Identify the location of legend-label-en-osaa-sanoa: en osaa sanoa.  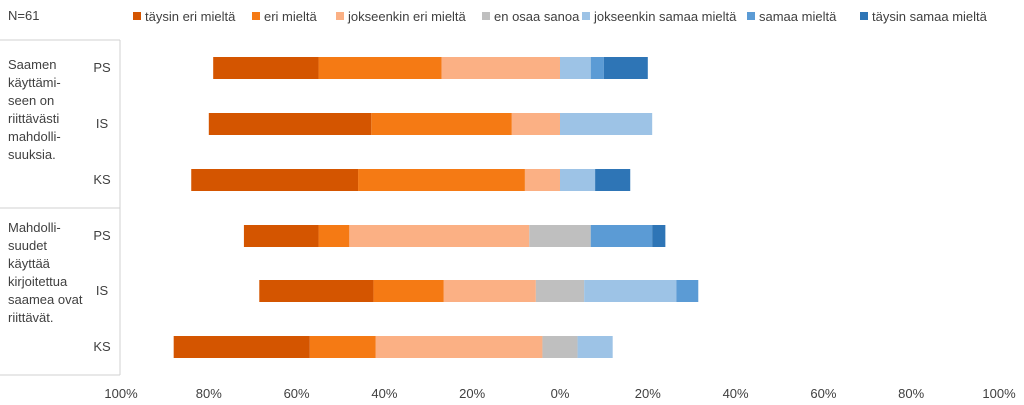
(537, 16).